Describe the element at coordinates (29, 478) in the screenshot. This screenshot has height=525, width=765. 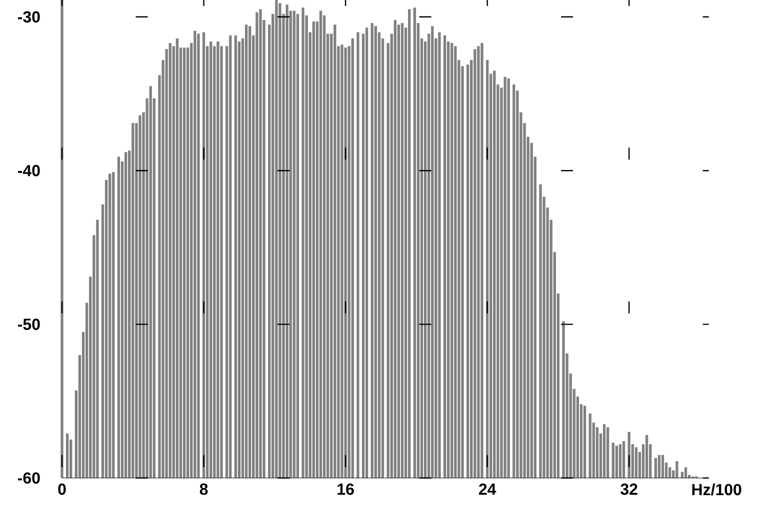
I see `y-tick-label: -60` at that location.